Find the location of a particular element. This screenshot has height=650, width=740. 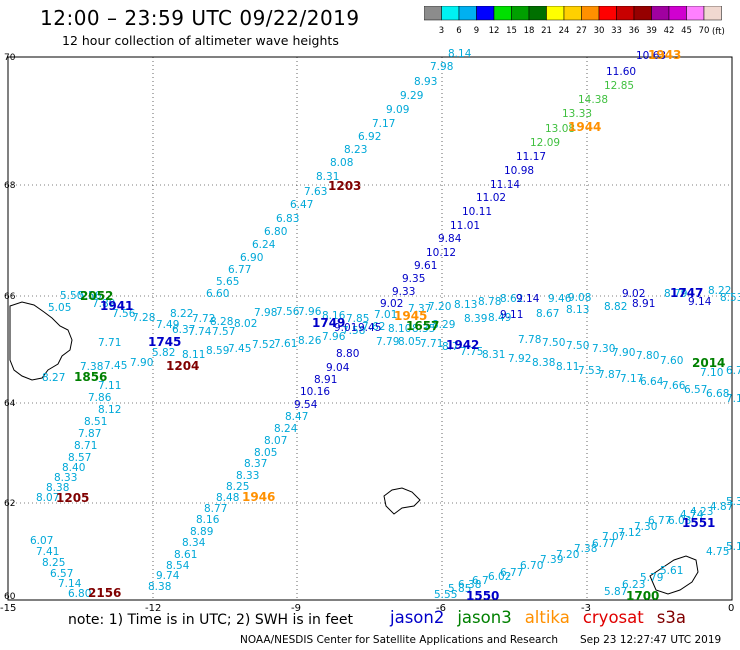

colorbar-label: 70 is located at coordinates (704, 31).